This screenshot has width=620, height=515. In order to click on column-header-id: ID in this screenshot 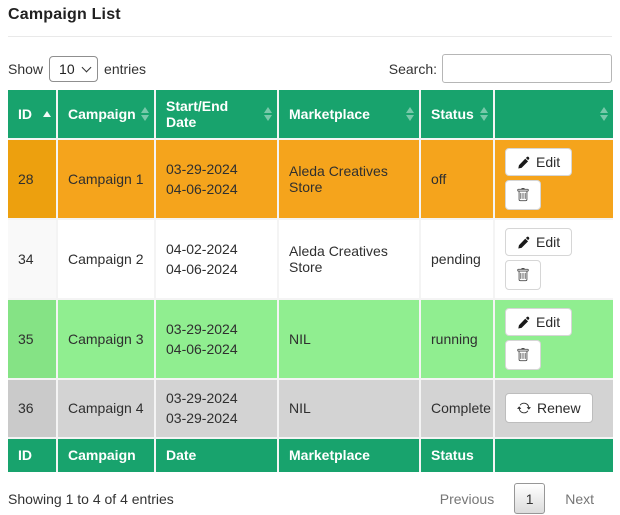, I will do `click(32, 114)`.